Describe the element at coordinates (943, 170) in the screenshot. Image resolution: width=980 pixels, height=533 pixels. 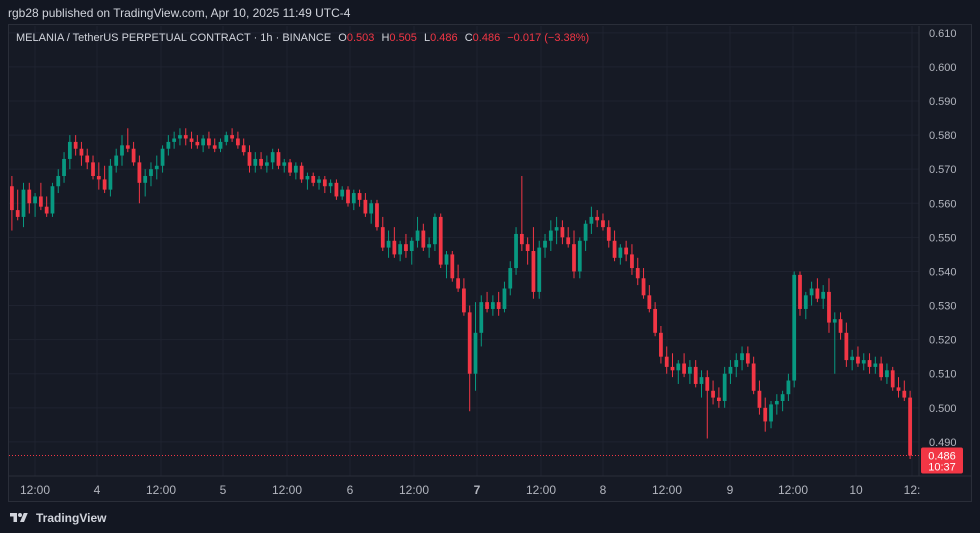
I see `y-tick-label: 0.570` at that location.